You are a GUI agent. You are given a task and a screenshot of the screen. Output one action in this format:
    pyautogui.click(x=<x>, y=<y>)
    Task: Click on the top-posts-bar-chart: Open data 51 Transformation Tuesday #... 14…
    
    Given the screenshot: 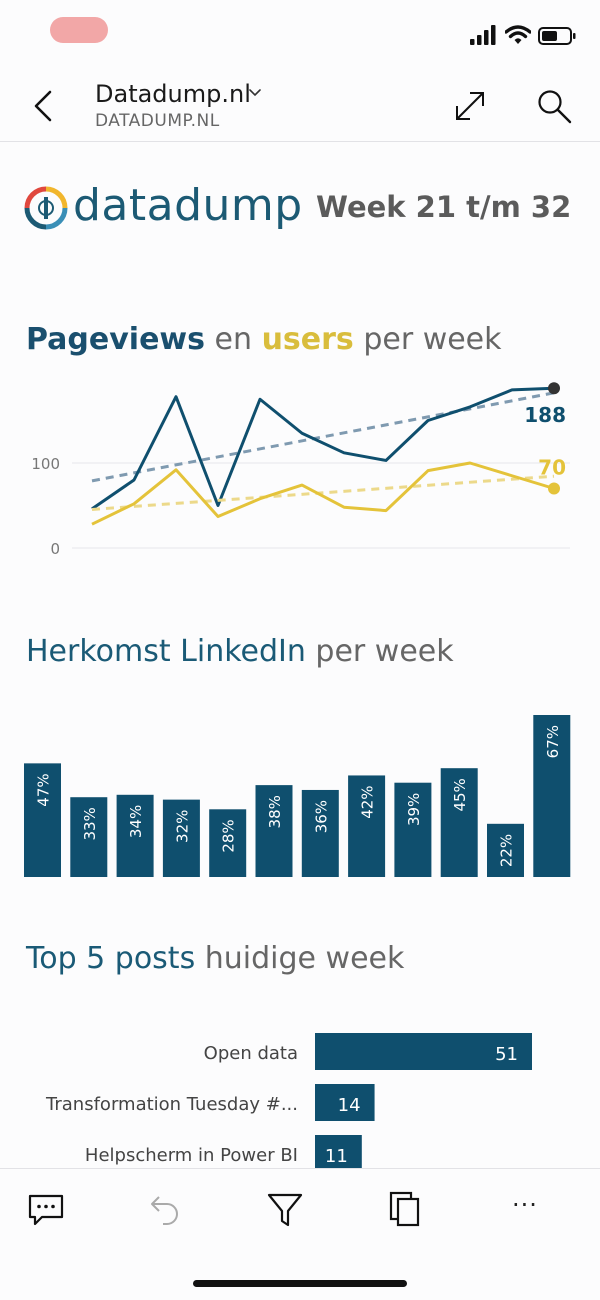 What is the action you would take?
    pyautogui.click(x=300, y=1095)
    